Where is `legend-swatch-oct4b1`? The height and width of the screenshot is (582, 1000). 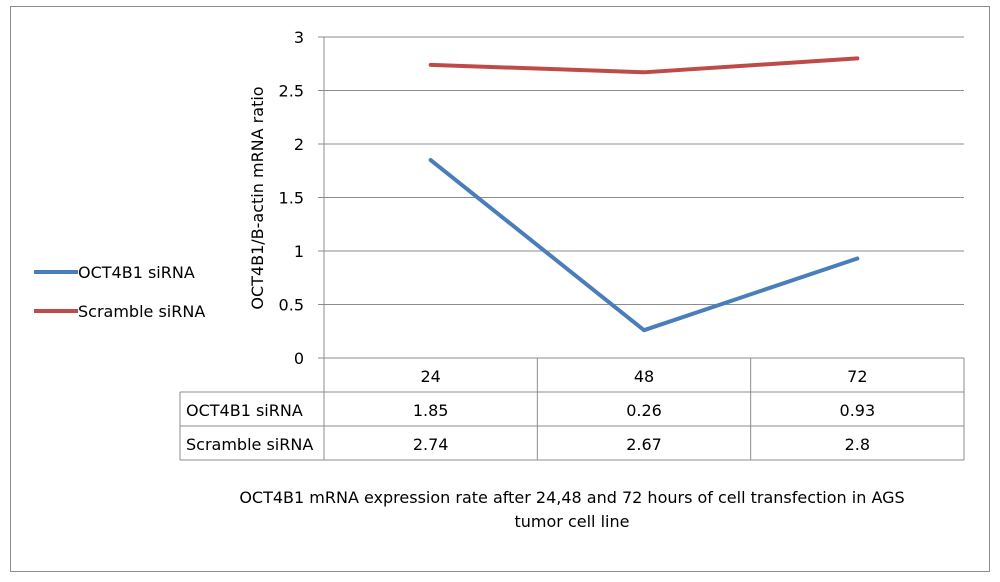
legend-swatch-oct4b1 is located at coordinates (56, 272).